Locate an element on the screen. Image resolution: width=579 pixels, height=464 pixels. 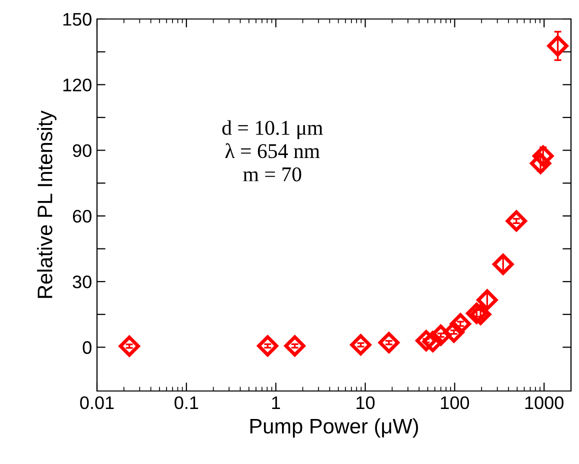
y-tick-label: 60 is located at coordinates (82, 216).